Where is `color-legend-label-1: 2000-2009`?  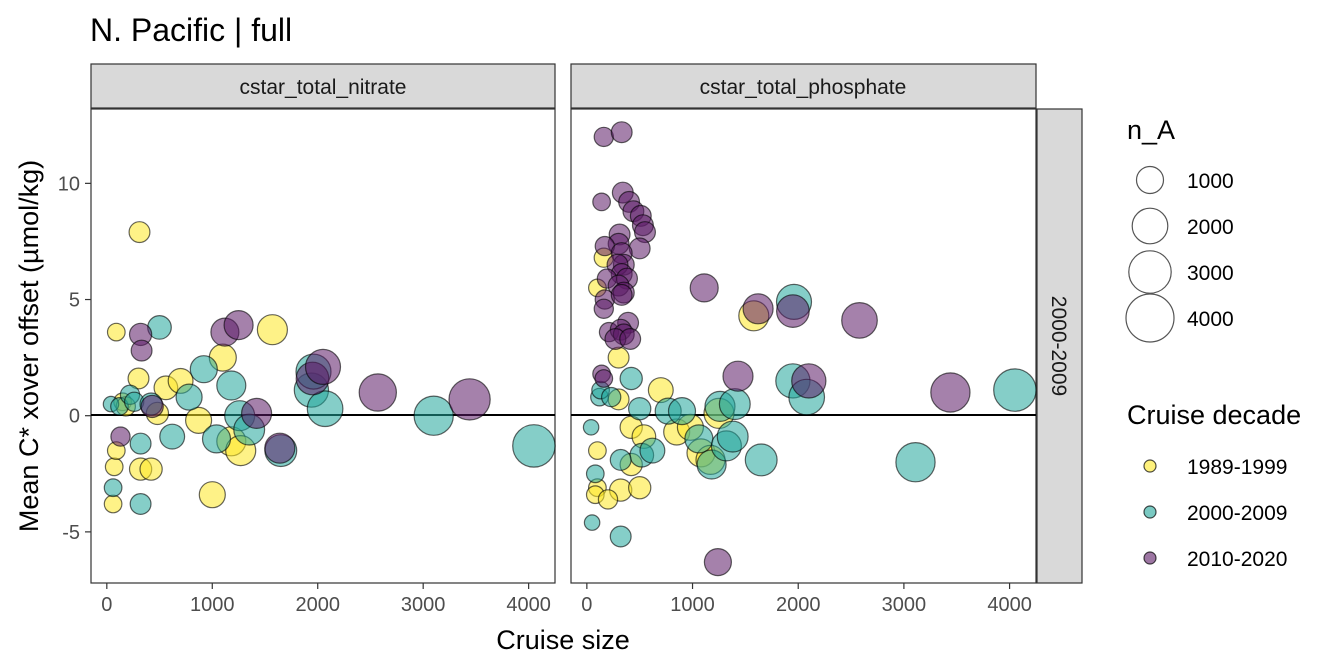
color-legend-label-1: 2000-2009 is located at coordinates (1237, 513).